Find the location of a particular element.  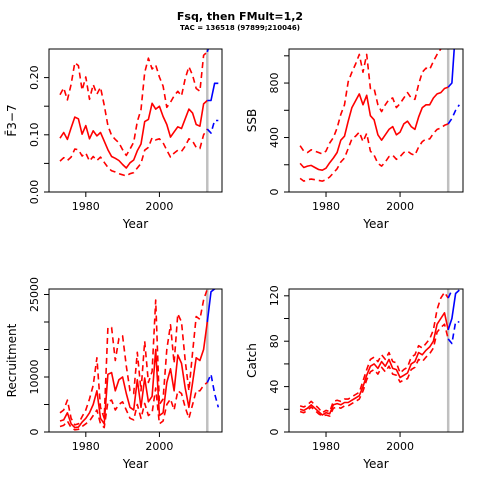

y-tick-label: 25000 is located at coordinates (34, 294).